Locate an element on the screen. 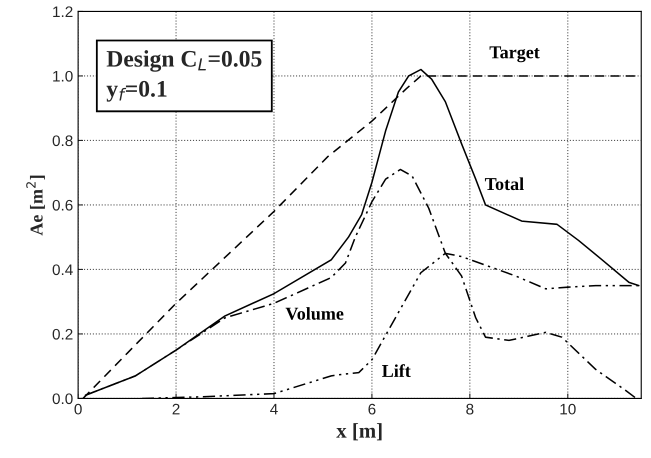  x-tick-label: 6 is located at coordinates (372, 409).